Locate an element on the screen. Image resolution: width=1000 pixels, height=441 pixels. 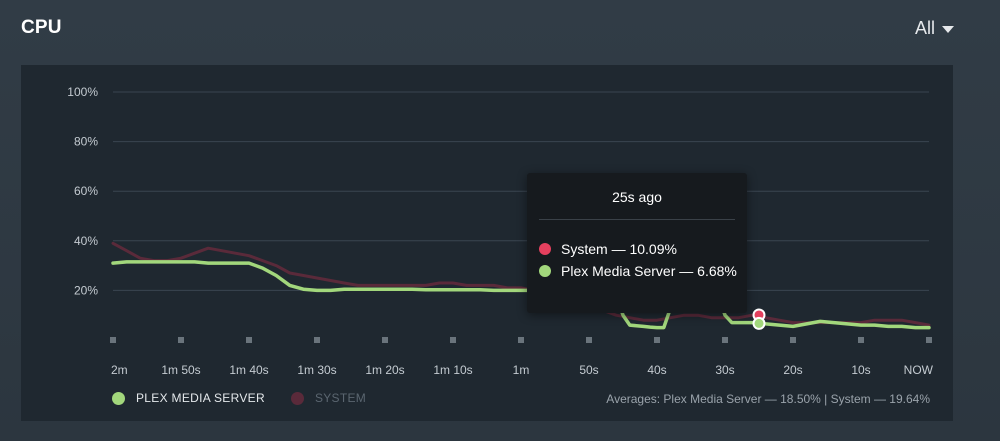
x-tick-label: NOW is located at coordinates (919, 370).